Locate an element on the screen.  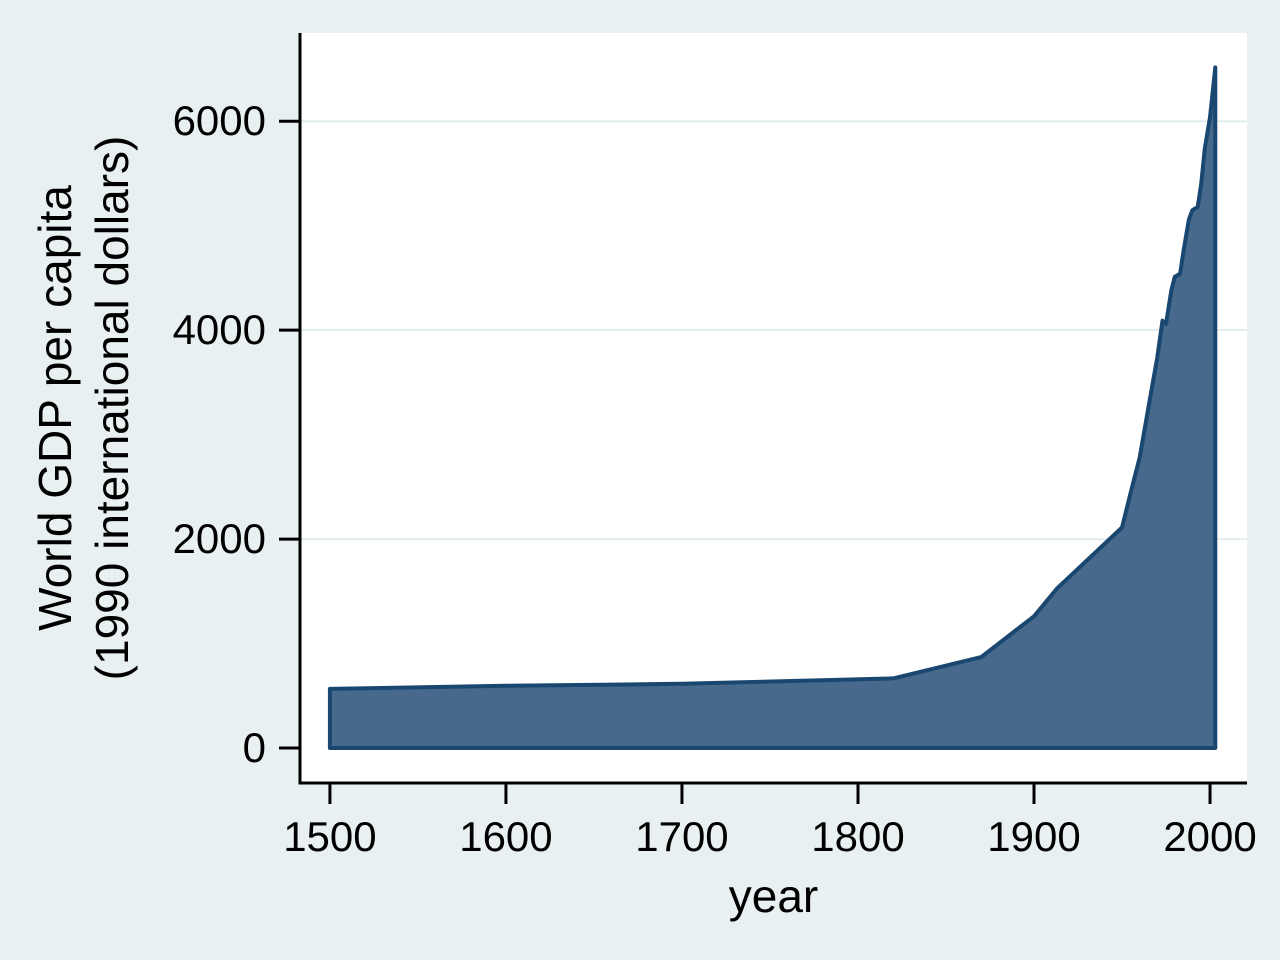
y-axis-title-line2: (1990 international dollars) is located at coordinates (112, 408).